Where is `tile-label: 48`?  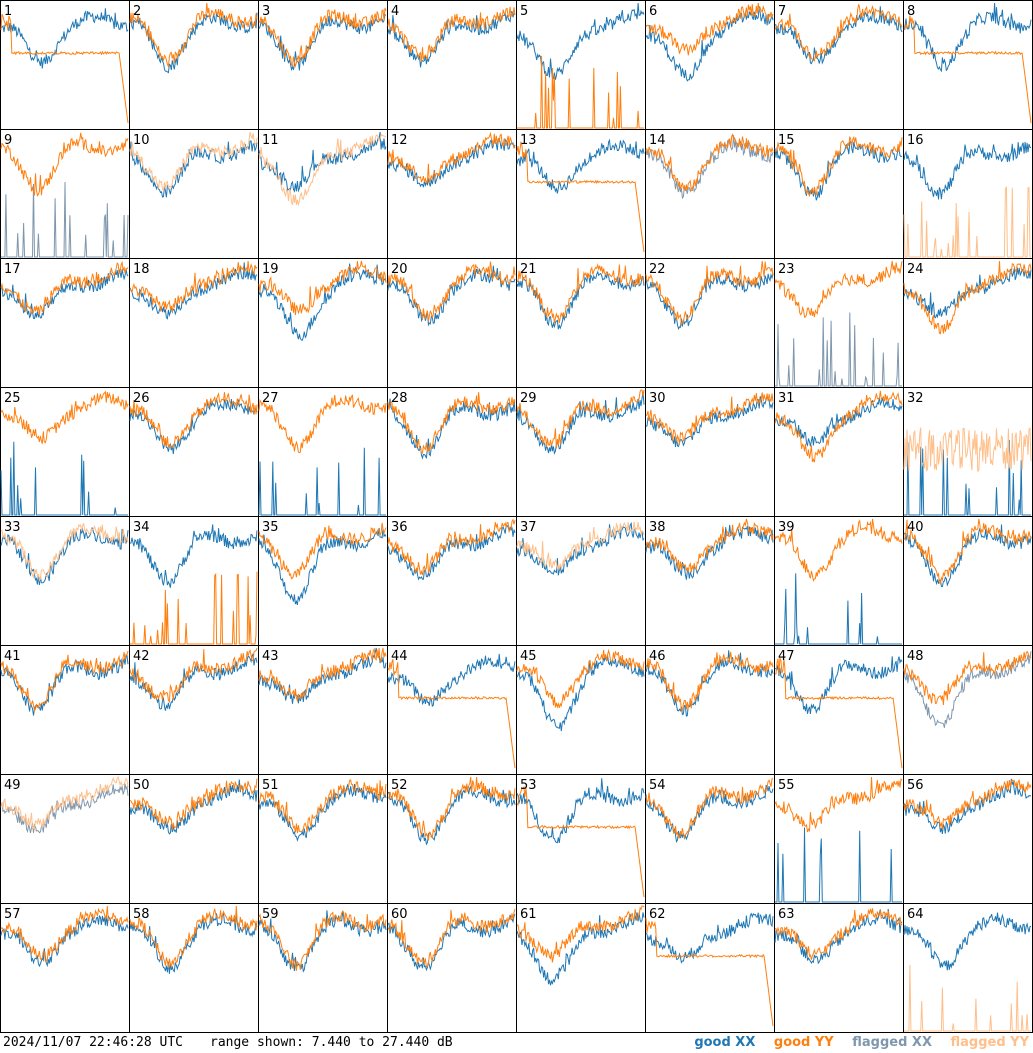
tile-label: 48 is located at coordinates (915, 656).